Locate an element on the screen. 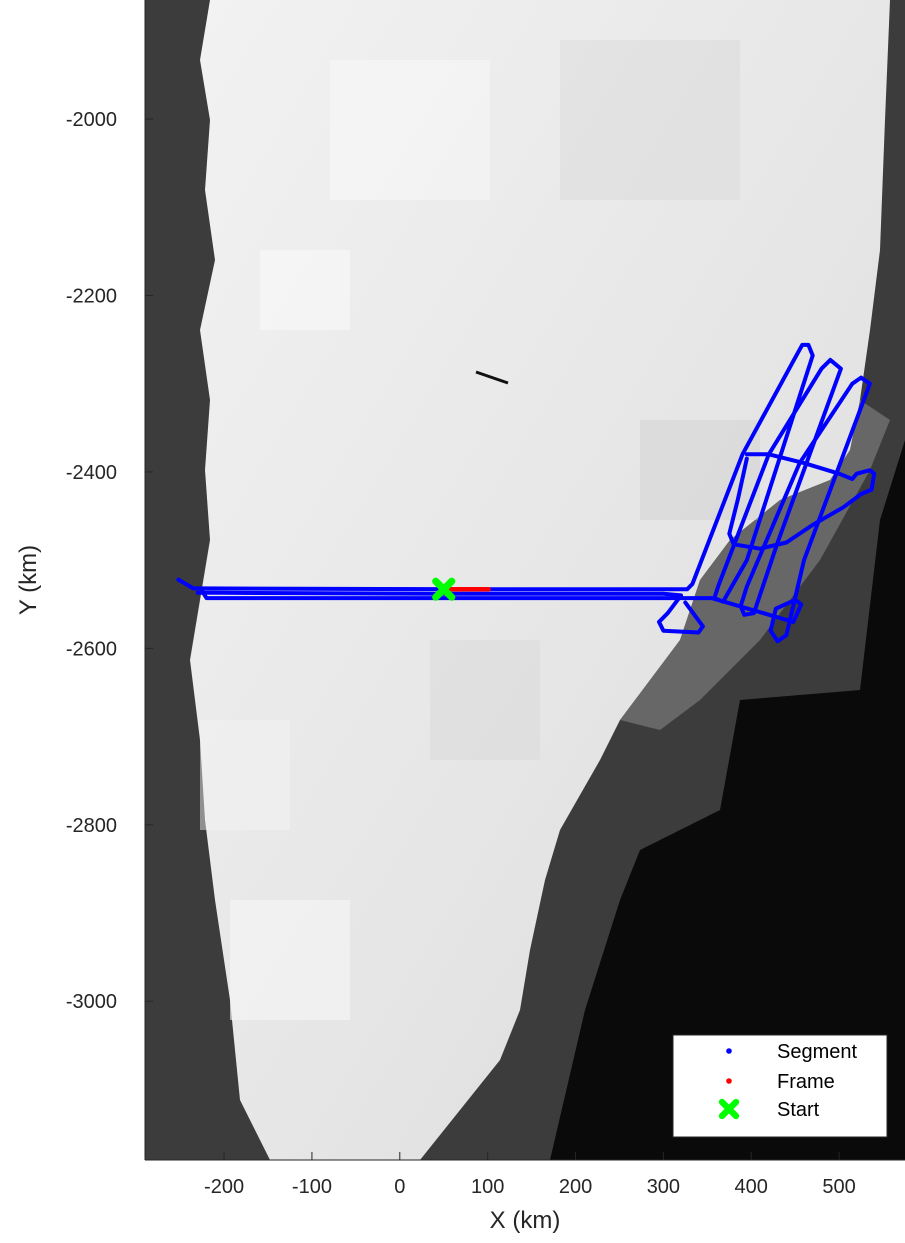 The image size is (905, 1243). legend-box is located at coordinates (780, 1086).